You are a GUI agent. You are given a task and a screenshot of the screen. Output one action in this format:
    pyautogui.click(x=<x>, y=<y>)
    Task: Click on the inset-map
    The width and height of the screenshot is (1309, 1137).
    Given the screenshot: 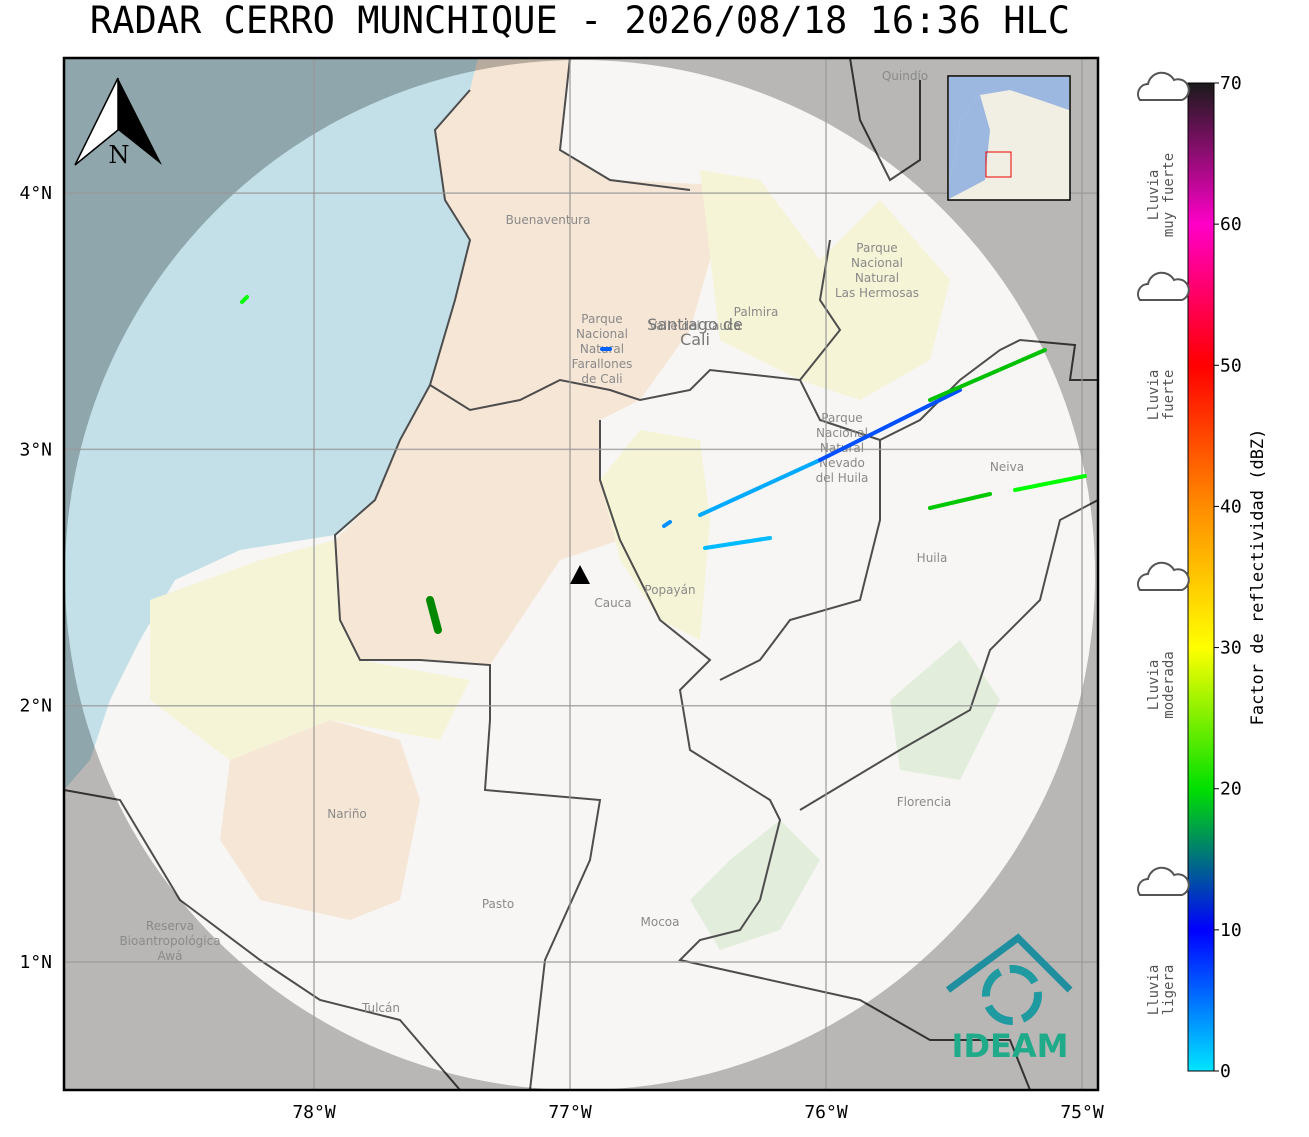 What is the action you would take?
    pyautogui.click(x=1009, y=138)
    